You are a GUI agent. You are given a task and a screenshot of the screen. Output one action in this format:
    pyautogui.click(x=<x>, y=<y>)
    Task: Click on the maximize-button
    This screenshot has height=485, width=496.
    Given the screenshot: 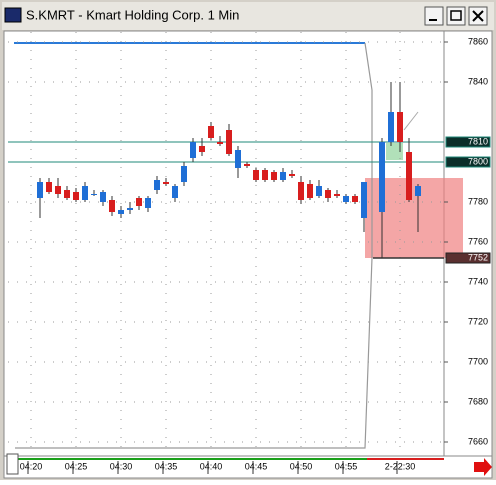 What is the action you would take?
    pyautogui.click(x=456, y=16)
    